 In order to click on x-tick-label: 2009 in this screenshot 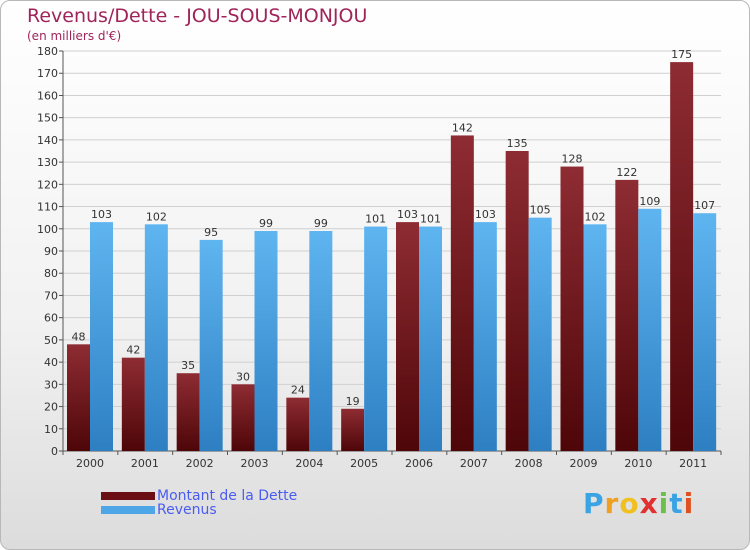, I will do `click(584, 463)`.